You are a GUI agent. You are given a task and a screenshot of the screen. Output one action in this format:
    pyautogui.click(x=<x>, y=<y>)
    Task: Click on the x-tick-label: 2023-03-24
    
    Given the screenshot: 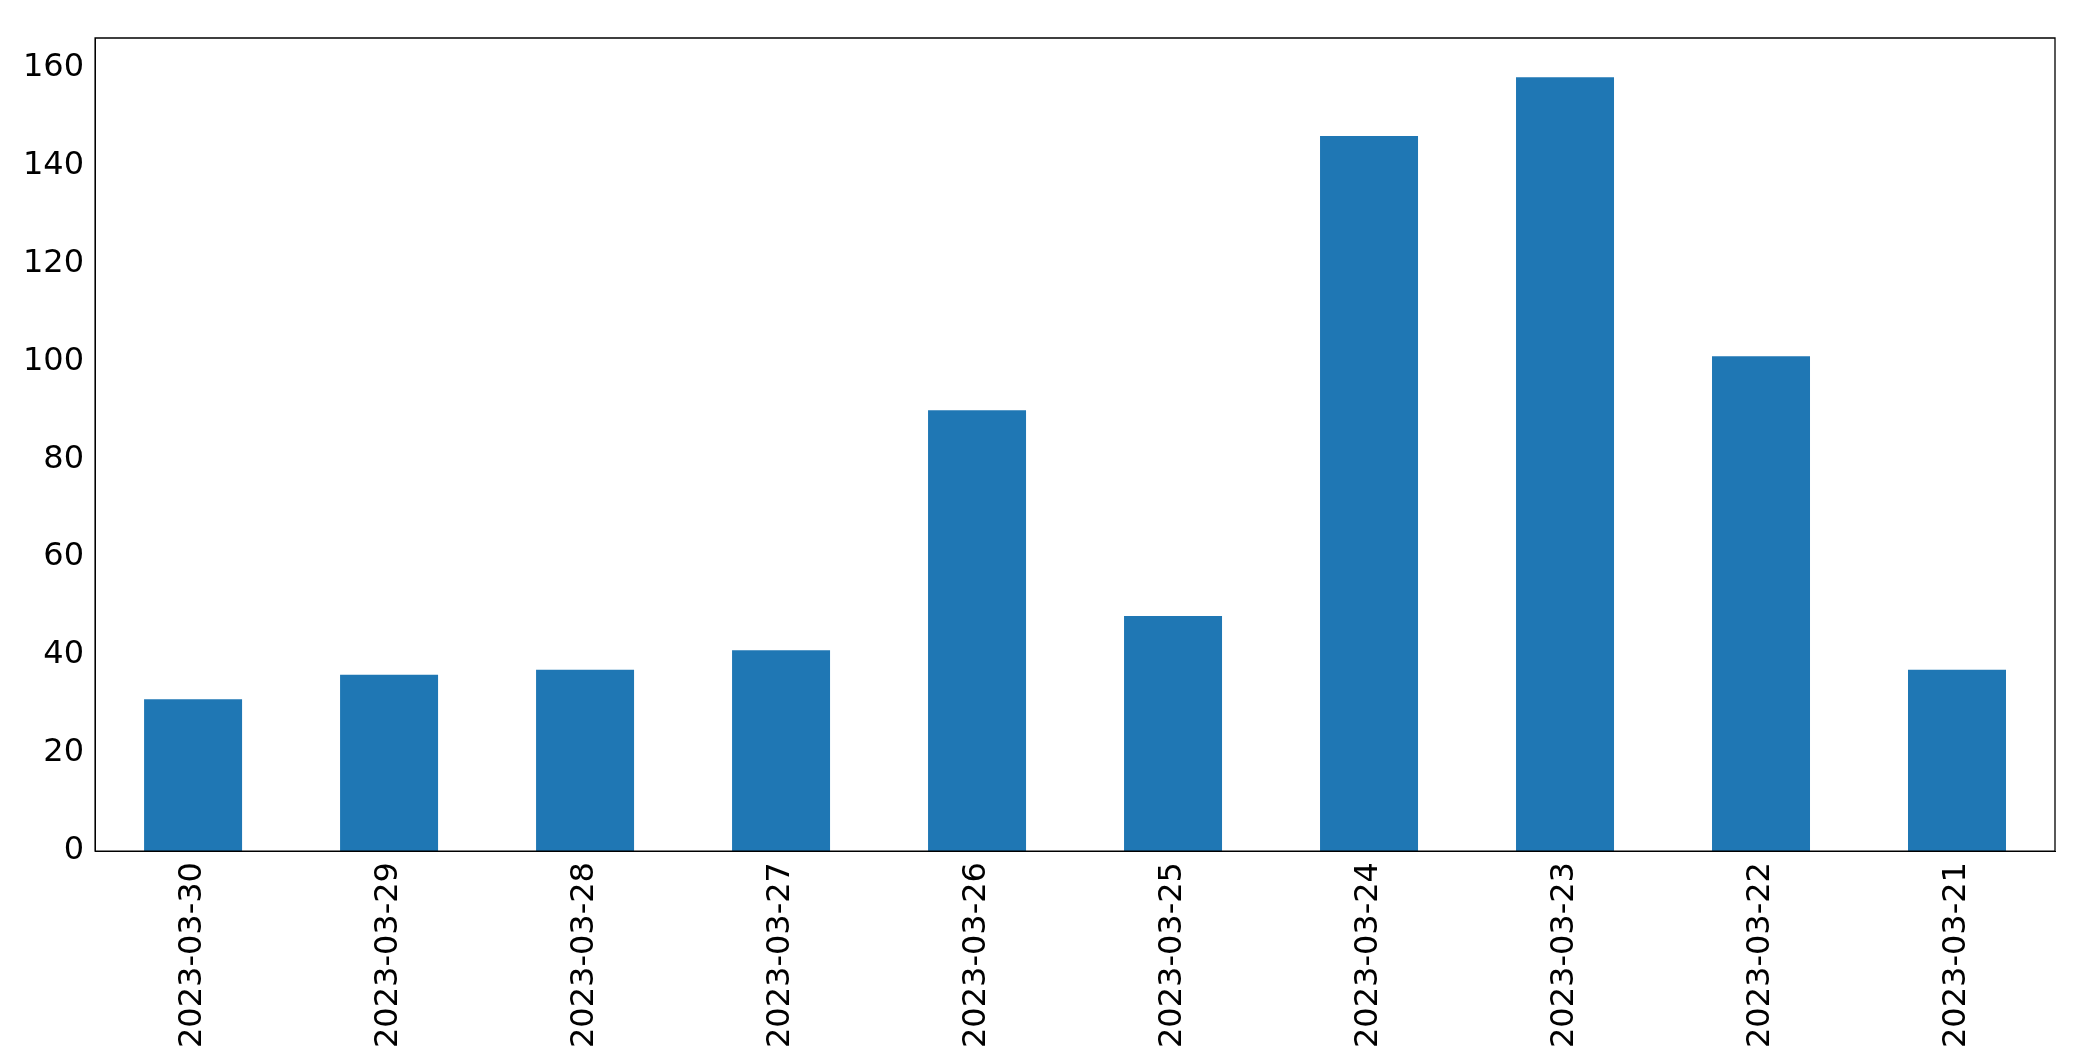 What is the action you would take?
    pyautogui.click(x=1366, y=955)
    